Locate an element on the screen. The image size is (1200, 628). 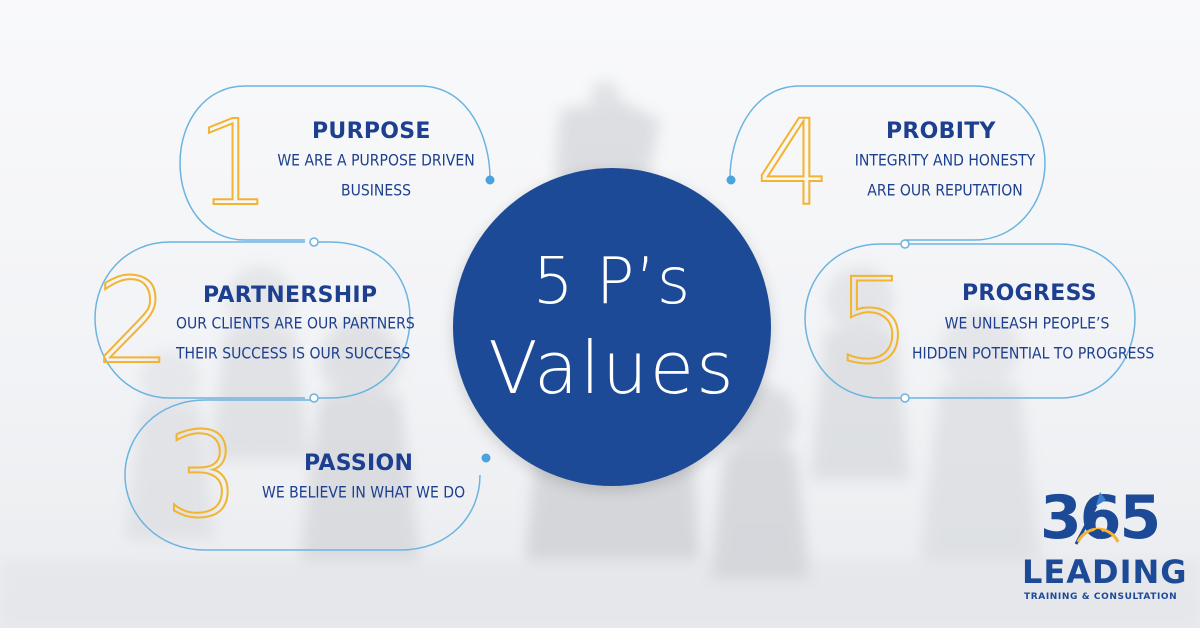
logo-arrow-gauge-icon is located at coordinates (1097, 518).